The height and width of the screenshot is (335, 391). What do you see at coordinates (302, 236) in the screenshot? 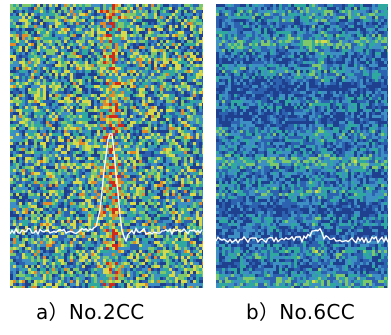
I see `profile-line` at bounding box center [302, 236].